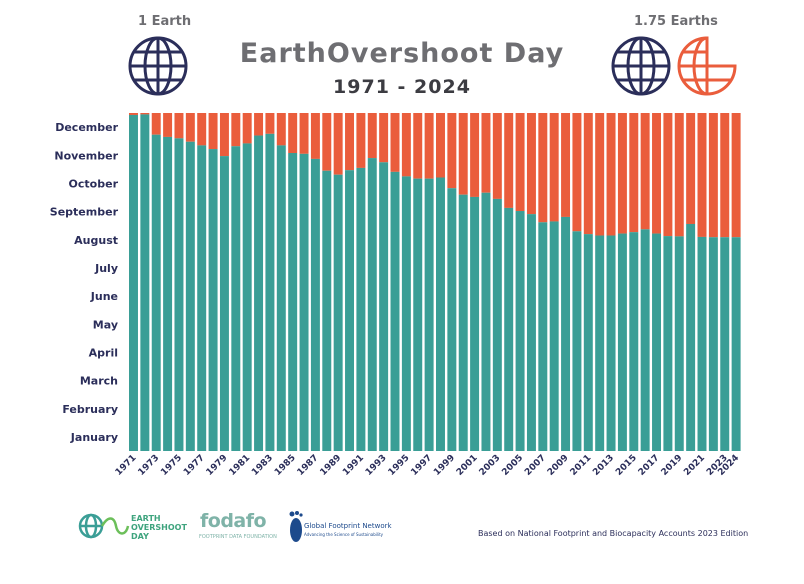 The width and height of the screenshot is (804, 584). Describe the element at coordinates (399, 465) in the screenshot. I see `x-axis-label: 1995` at that location.